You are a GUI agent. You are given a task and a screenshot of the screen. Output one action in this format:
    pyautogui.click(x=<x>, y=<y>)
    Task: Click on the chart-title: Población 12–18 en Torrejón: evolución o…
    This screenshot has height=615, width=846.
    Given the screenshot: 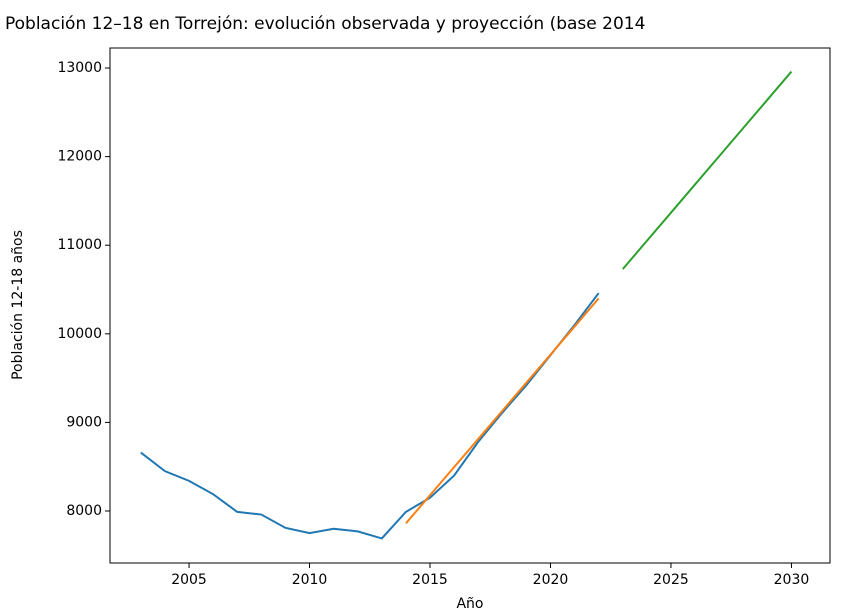 What is the action you would take?
    pyautogui.click(x=325, y=24)
    